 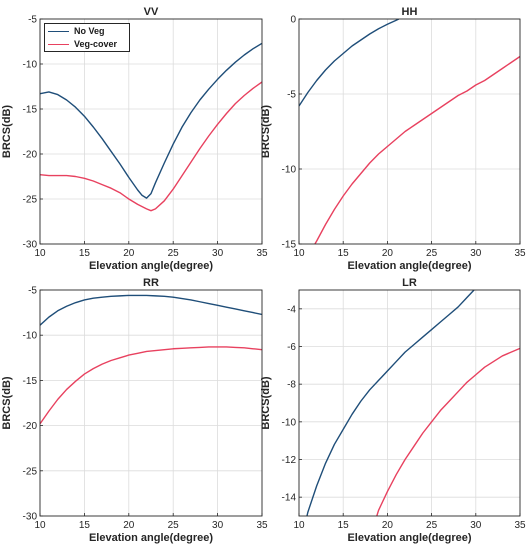 What do you see at coordinates (409, 266) in the screenshot?
I see `x-axis-label-hh: Elevation angle(degree)` at bounding box center [409, 266].